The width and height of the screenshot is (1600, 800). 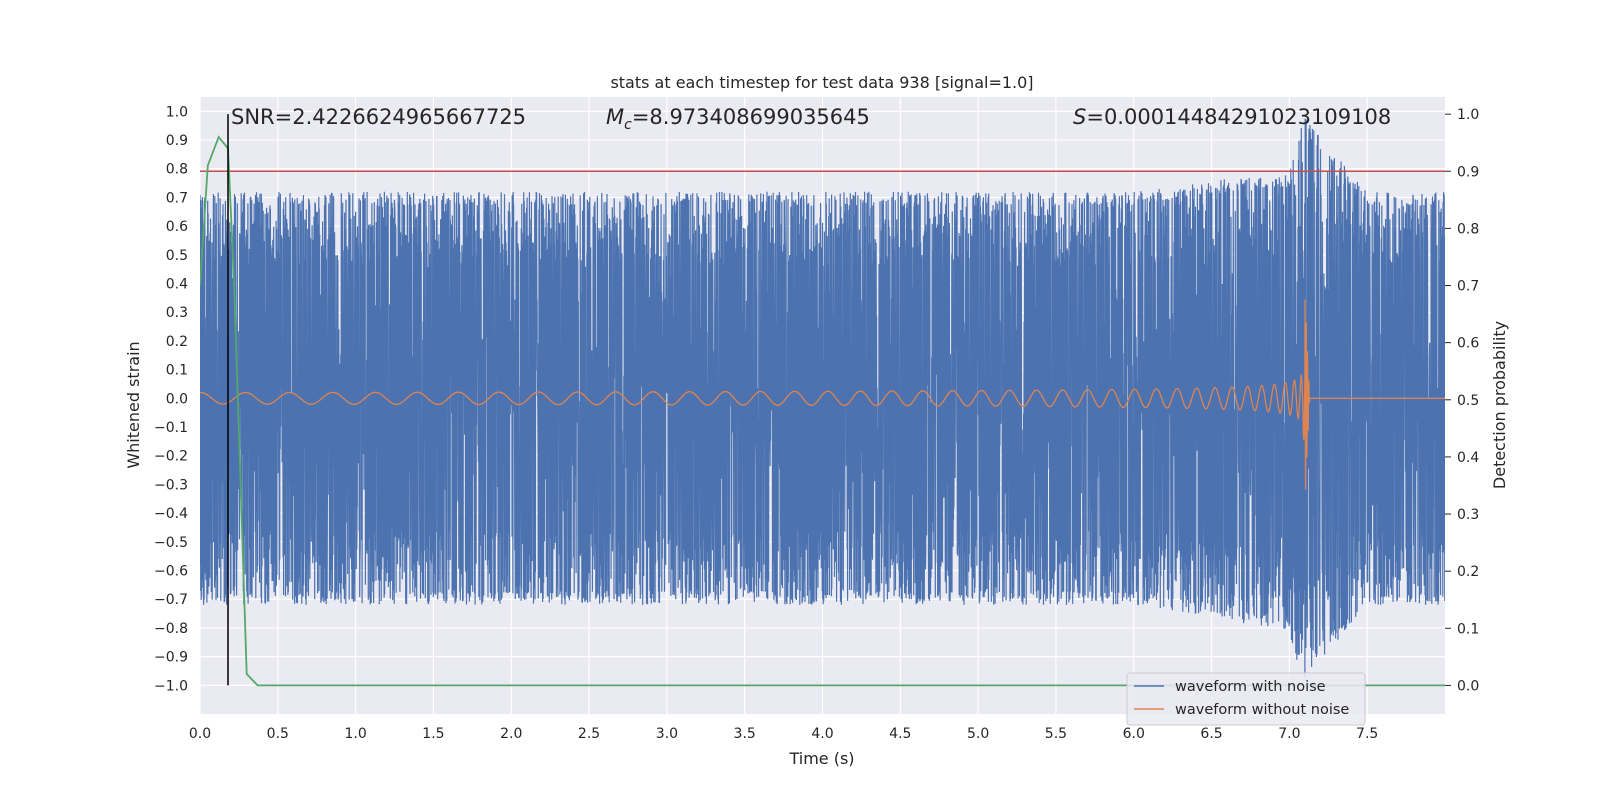 I want to click on y-tick-label: 0.1, so click(x=177, y=371).